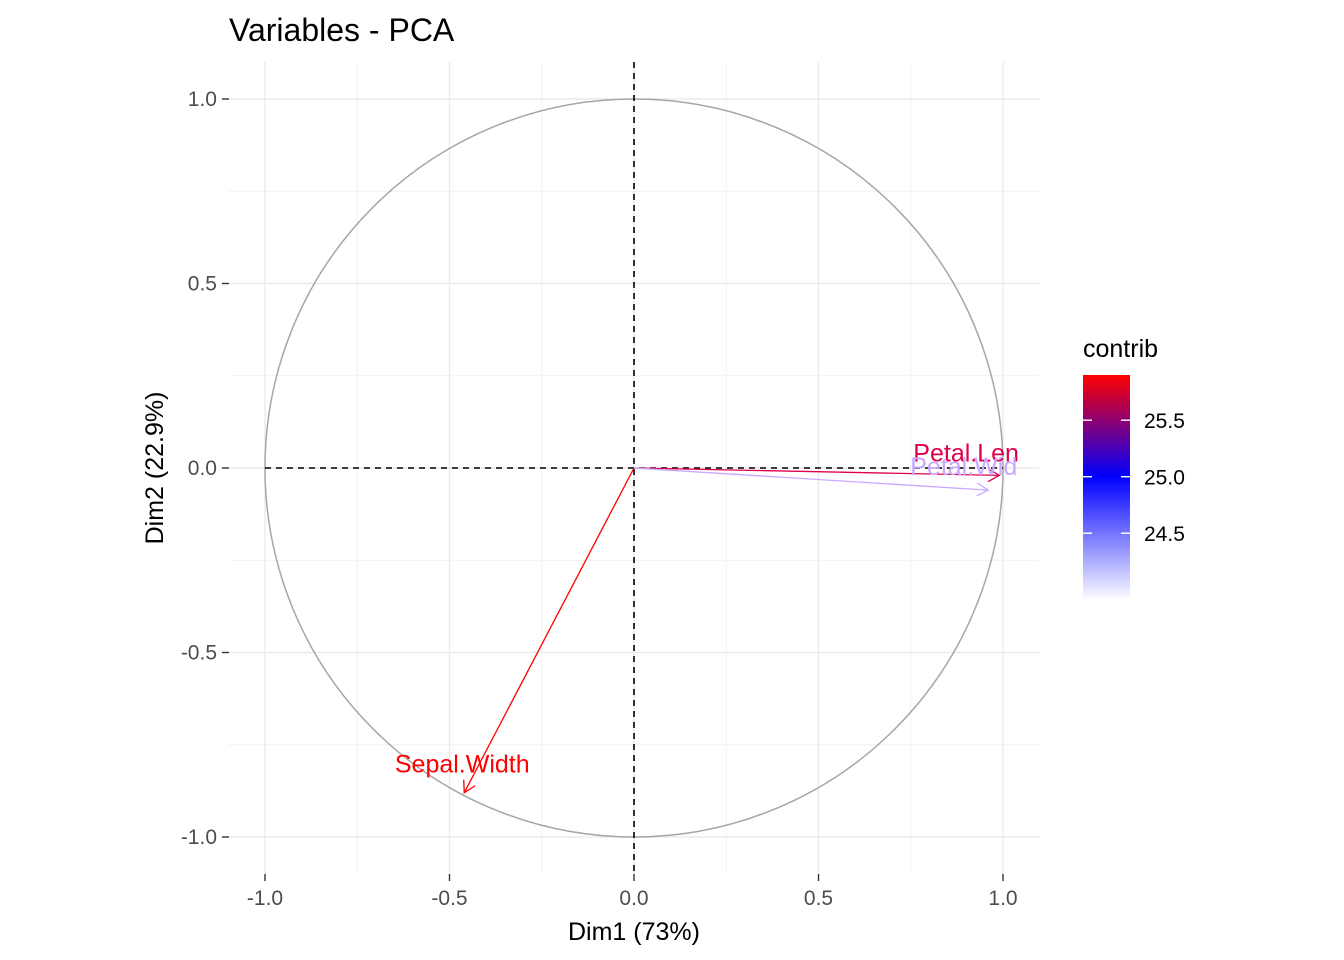 This screenshot has width=1344, height=960. I want to click on legend-ticks: 25.5 25.0 24.5, so click(1134, 478).